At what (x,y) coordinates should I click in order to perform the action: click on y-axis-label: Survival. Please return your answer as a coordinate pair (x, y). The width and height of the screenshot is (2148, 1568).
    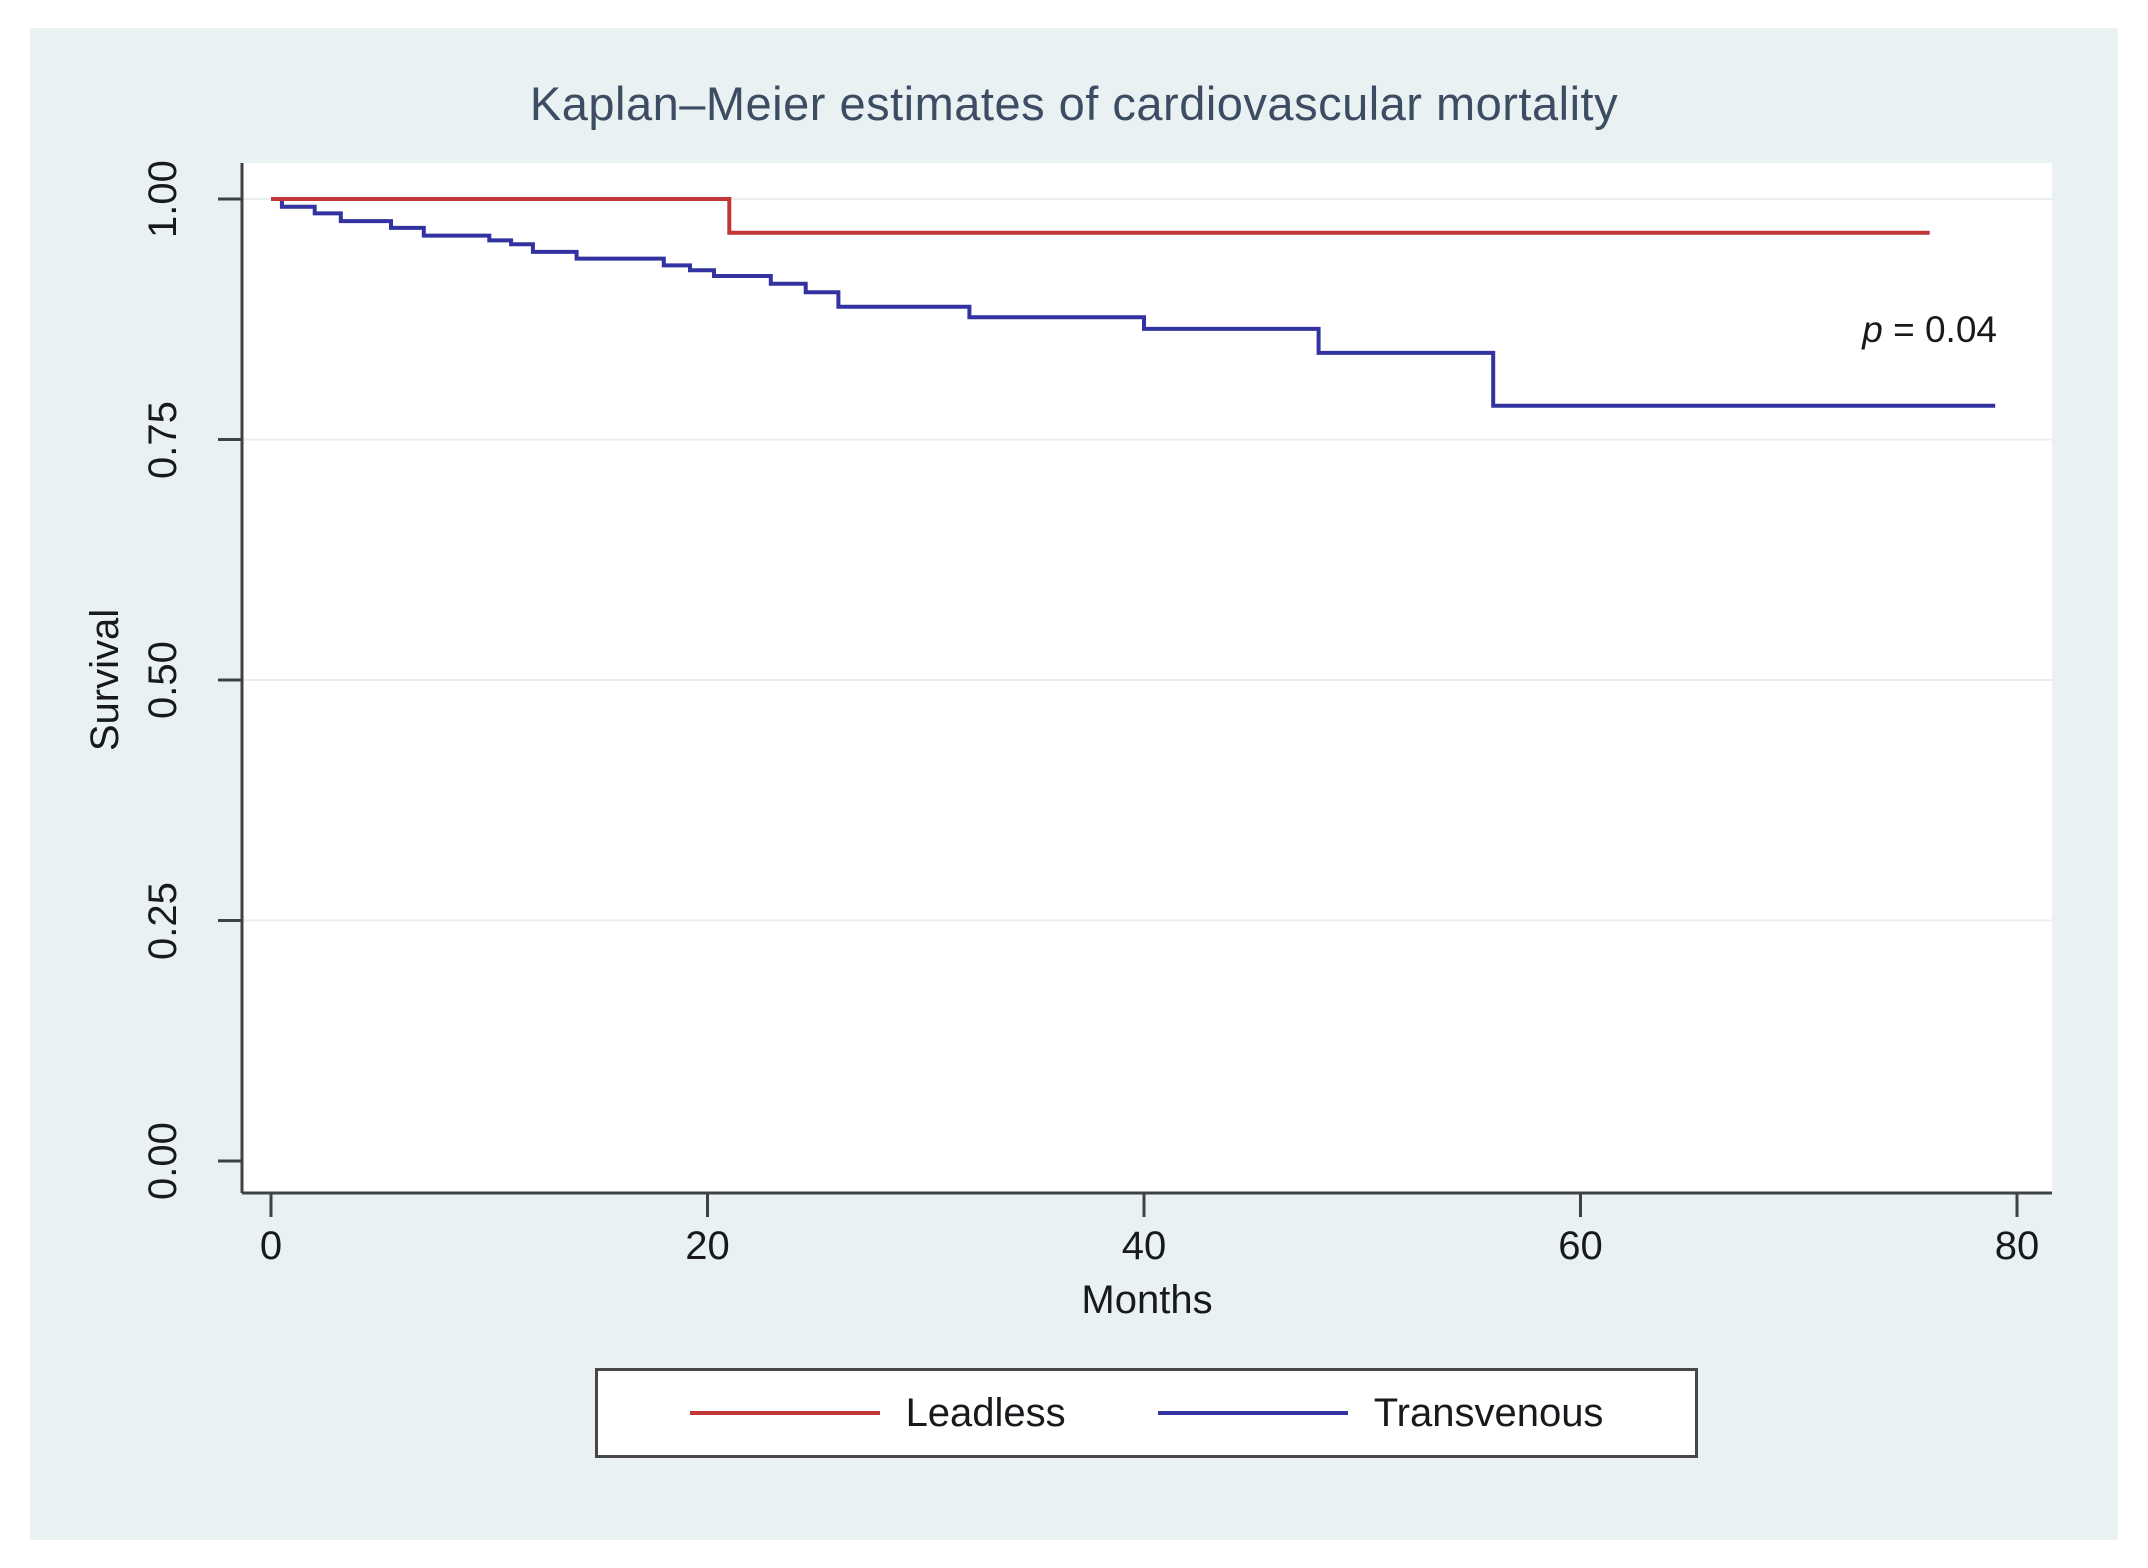
    Looking at the image, I should click on (104, 680).